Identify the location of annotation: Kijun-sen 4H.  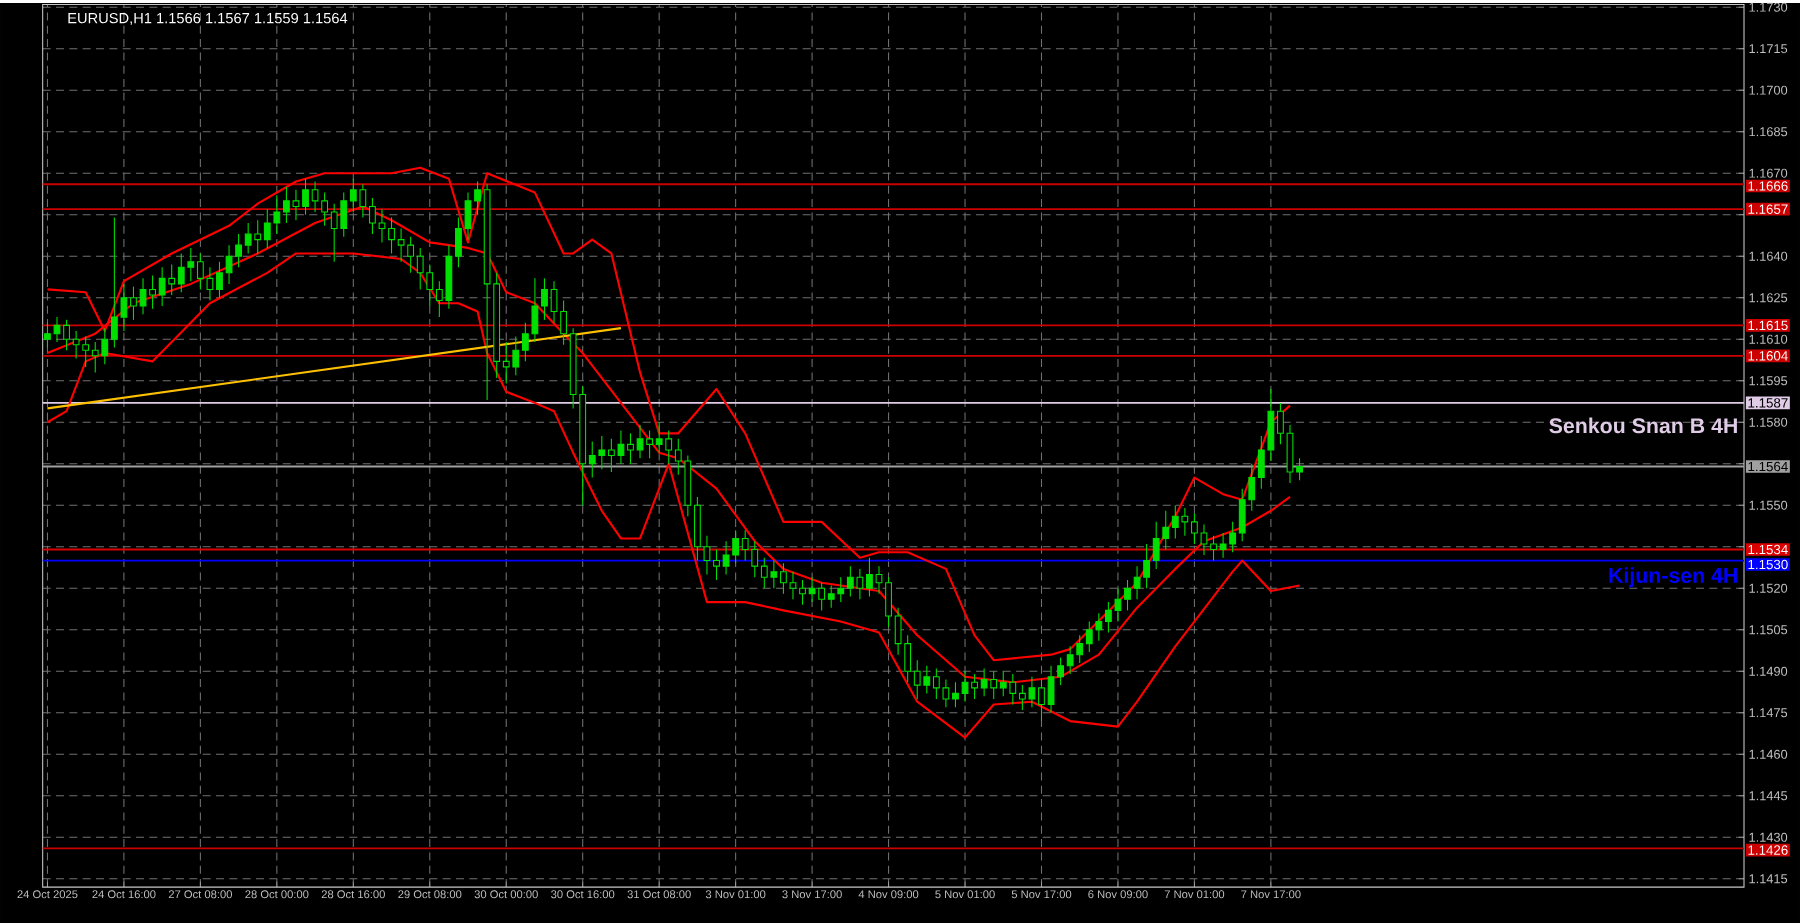
(1673, 577).